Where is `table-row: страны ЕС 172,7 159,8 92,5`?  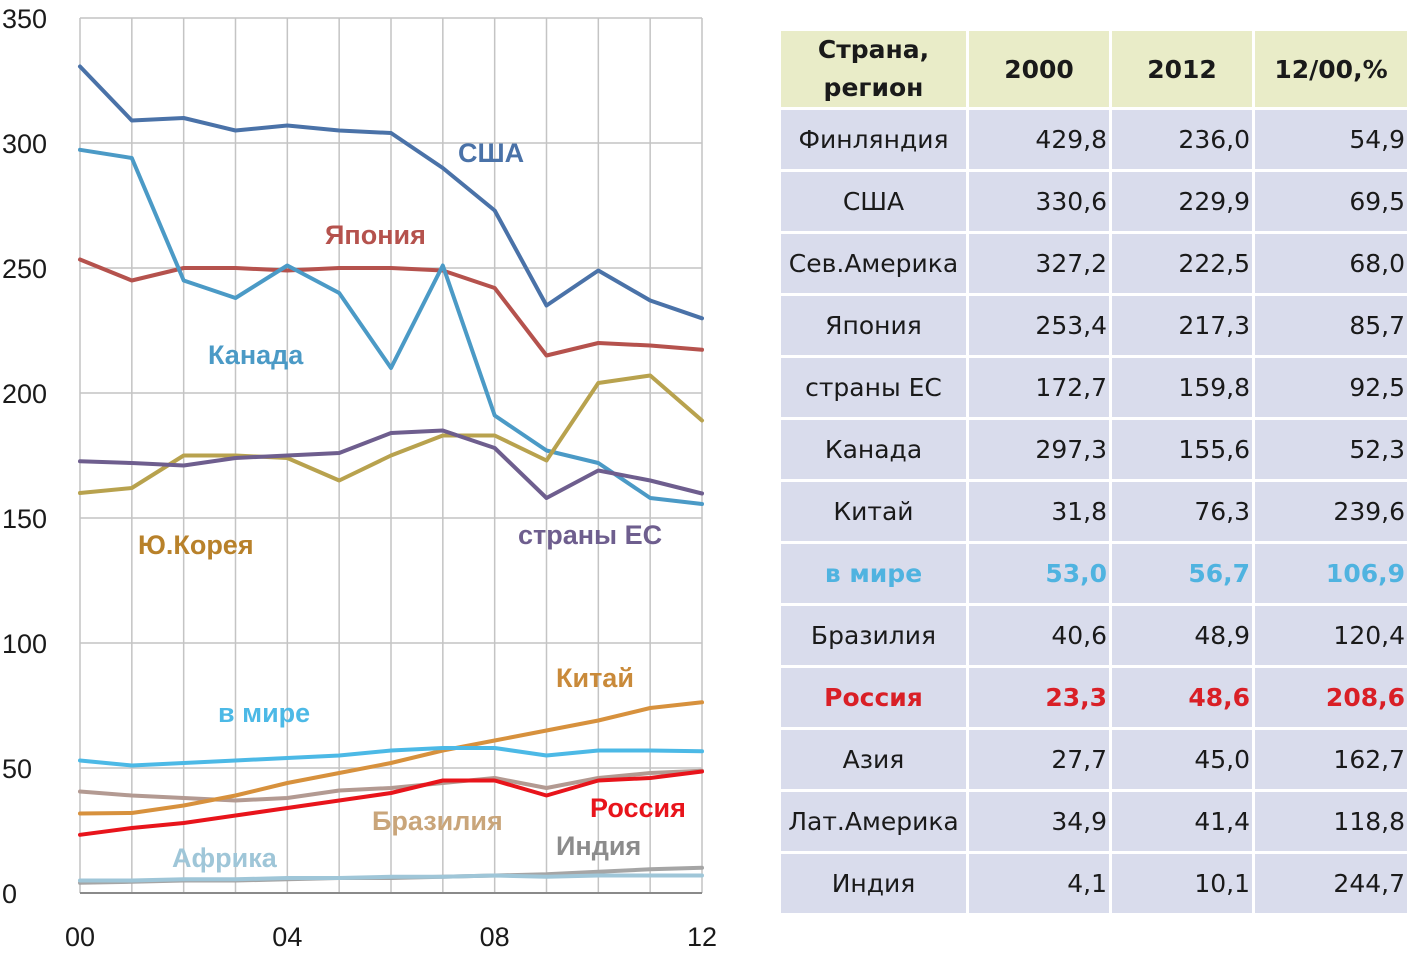
table-row: страны ЕС 172,7 159,8 92,5 is located at coordinates (1094, 387).